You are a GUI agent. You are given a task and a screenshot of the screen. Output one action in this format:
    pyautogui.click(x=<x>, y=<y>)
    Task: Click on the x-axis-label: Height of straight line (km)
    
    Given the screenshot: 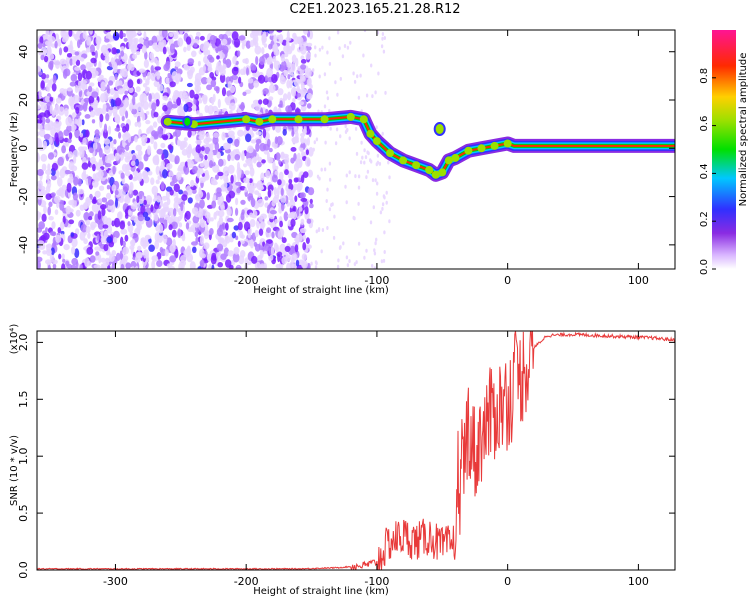 What is the action you would take?
    pyautogui.click(x=321, y=591)
    